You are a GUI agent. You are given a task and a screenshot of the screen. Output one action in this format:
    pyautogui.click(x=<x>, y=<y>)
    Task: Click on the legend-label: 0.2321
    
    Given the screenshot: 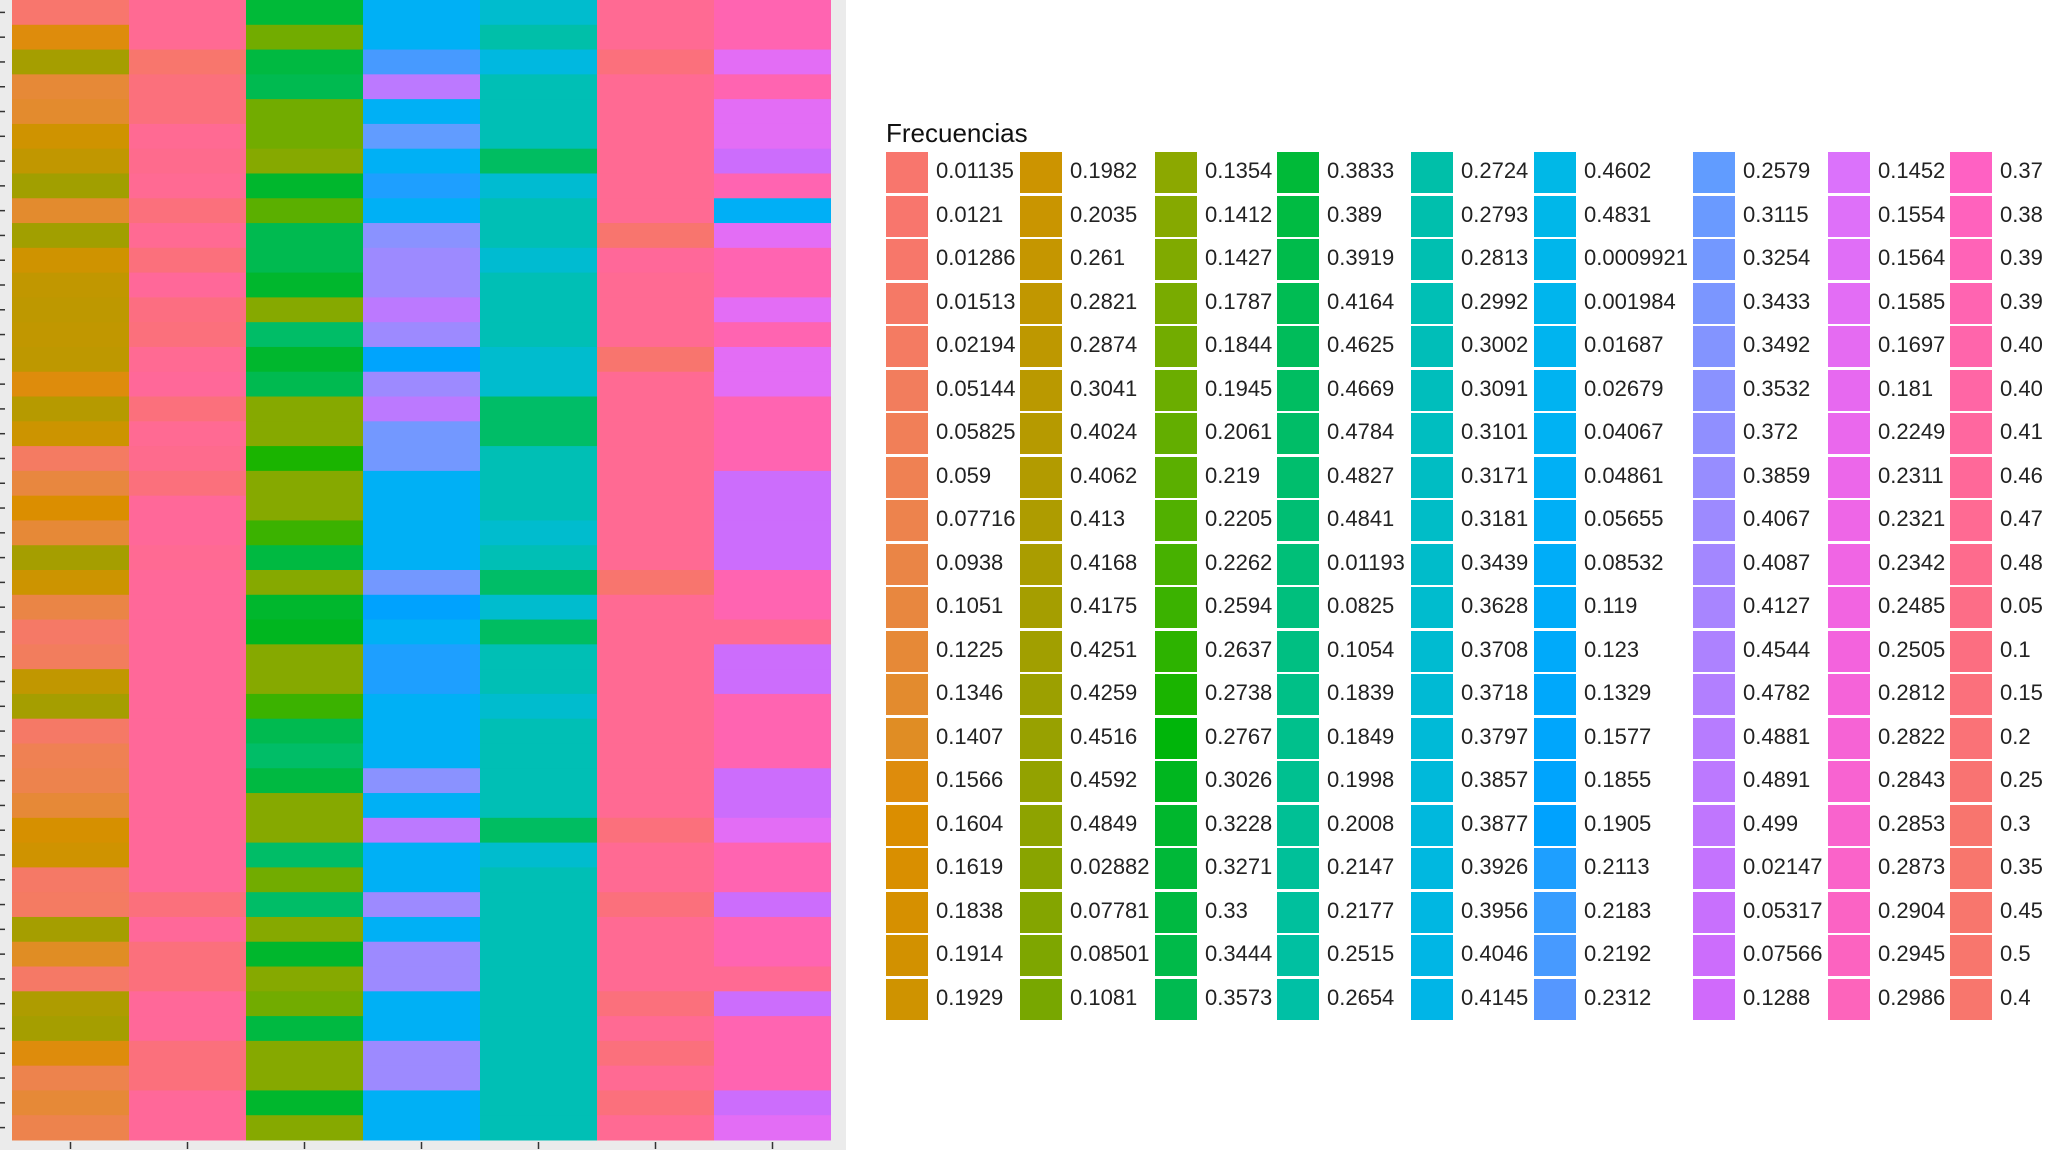 What is the action you would take?
    pyautogui.click(x=1912, y=518)
    